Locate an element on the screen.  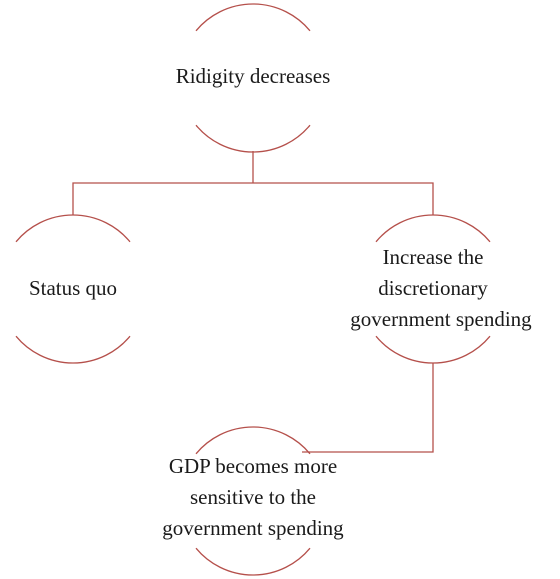
node-label: Status quo is located at coordinates (73, 288).